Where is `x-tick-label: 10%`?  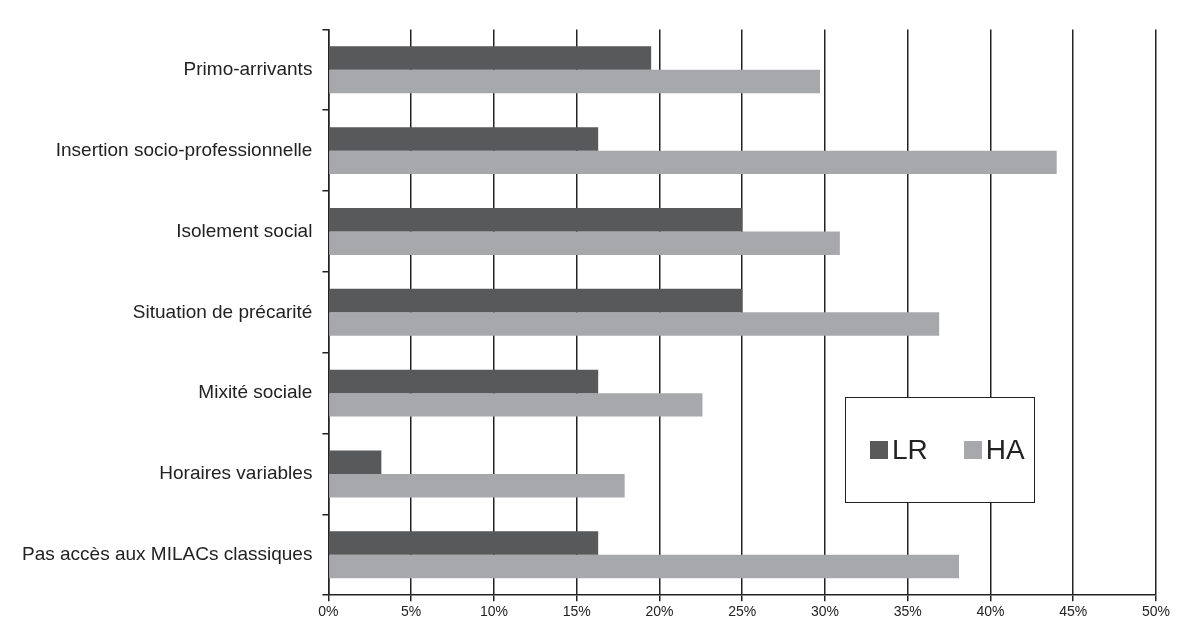 x-tick-label: 10% is located at coordinates (493, 611).